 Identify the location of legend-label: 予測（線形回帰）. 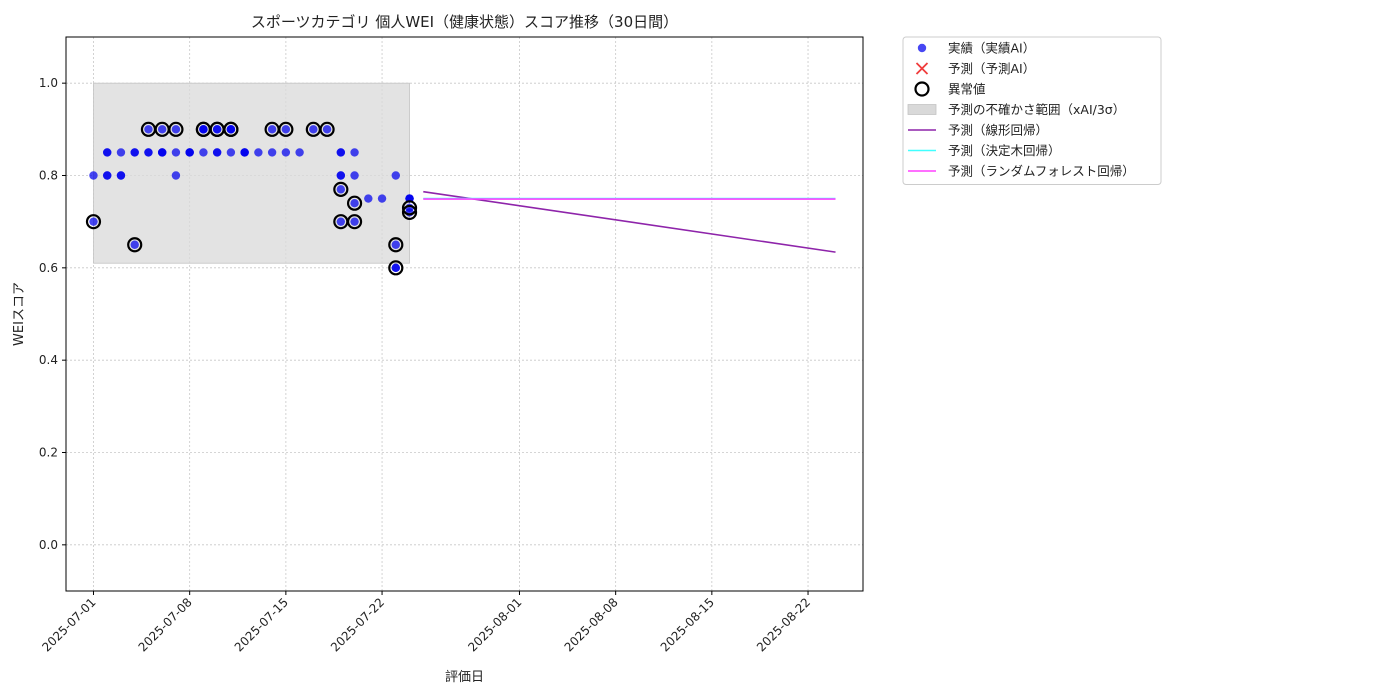
(998, 130).